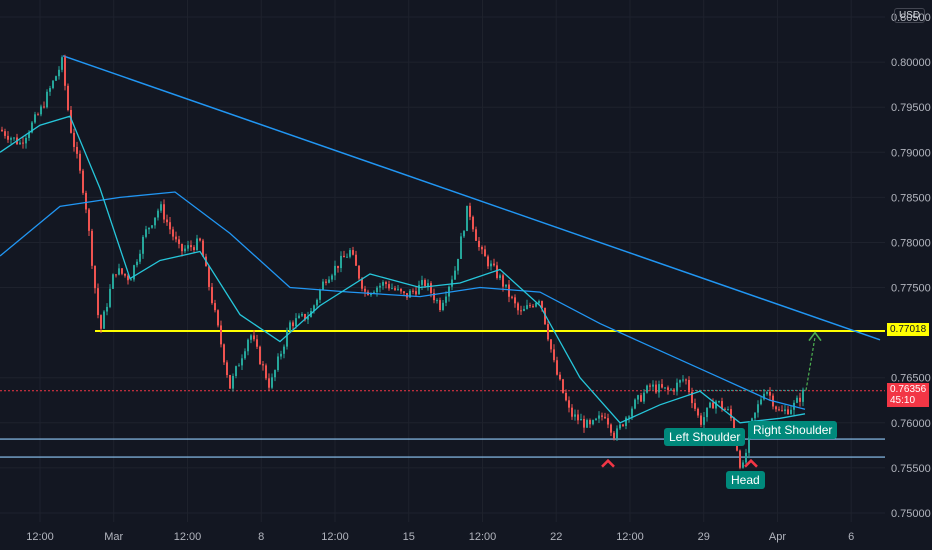 The width and height of the screenshot is (932, 550). Describe the element at coordinates (777, 537) in the screenshot. I see `x-tick-label: Apr` at that location.